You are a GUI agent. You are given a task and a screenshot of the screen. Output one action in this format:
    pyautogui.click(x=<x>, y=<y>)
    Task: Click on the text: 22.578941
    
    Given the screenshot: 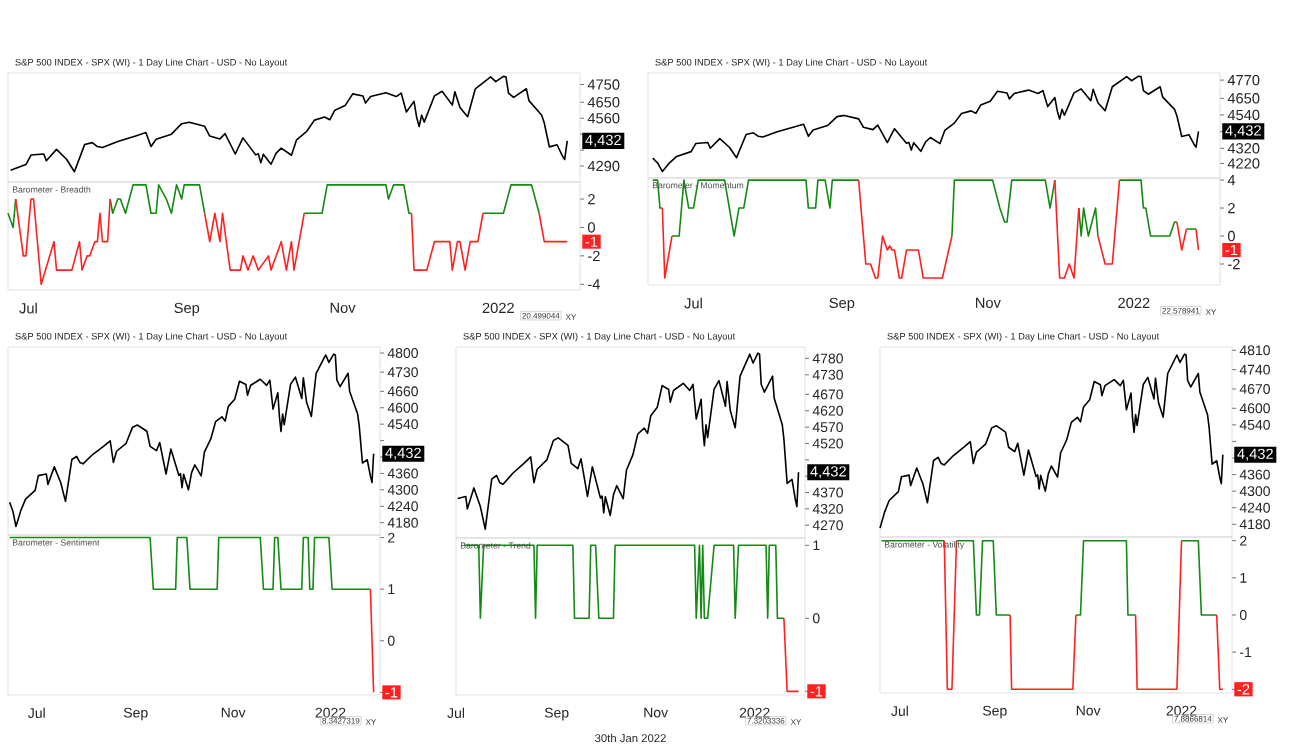 What is the action you would take?
    pyautogui.click(x=1181, y=310)
    